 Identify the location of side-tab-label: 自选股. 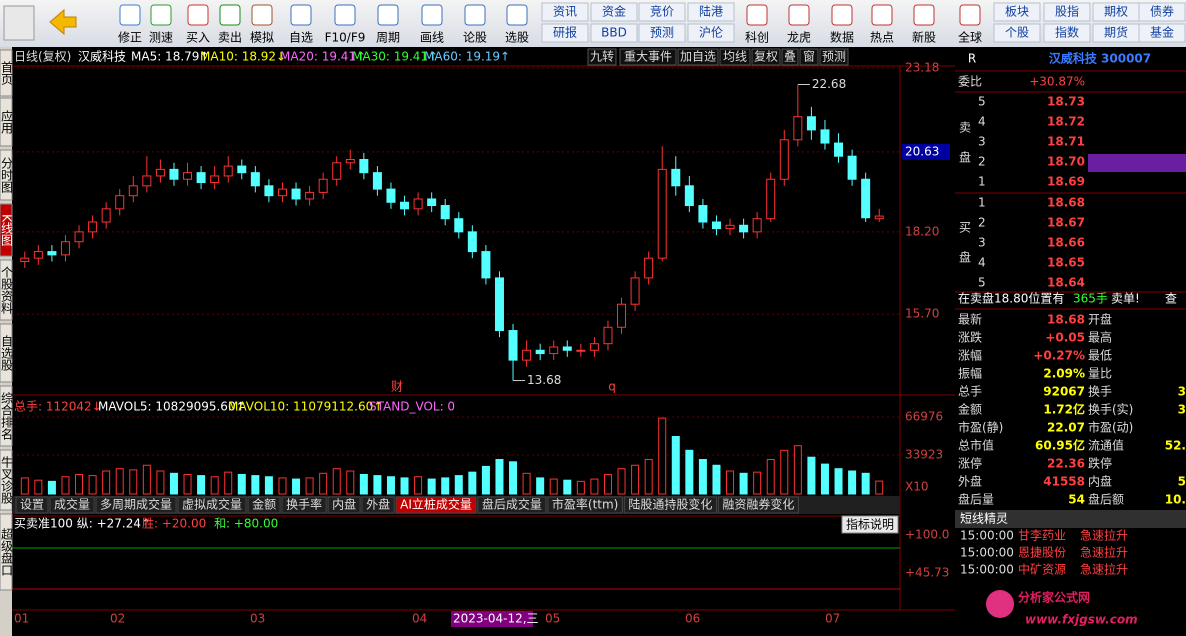
(7, 353).